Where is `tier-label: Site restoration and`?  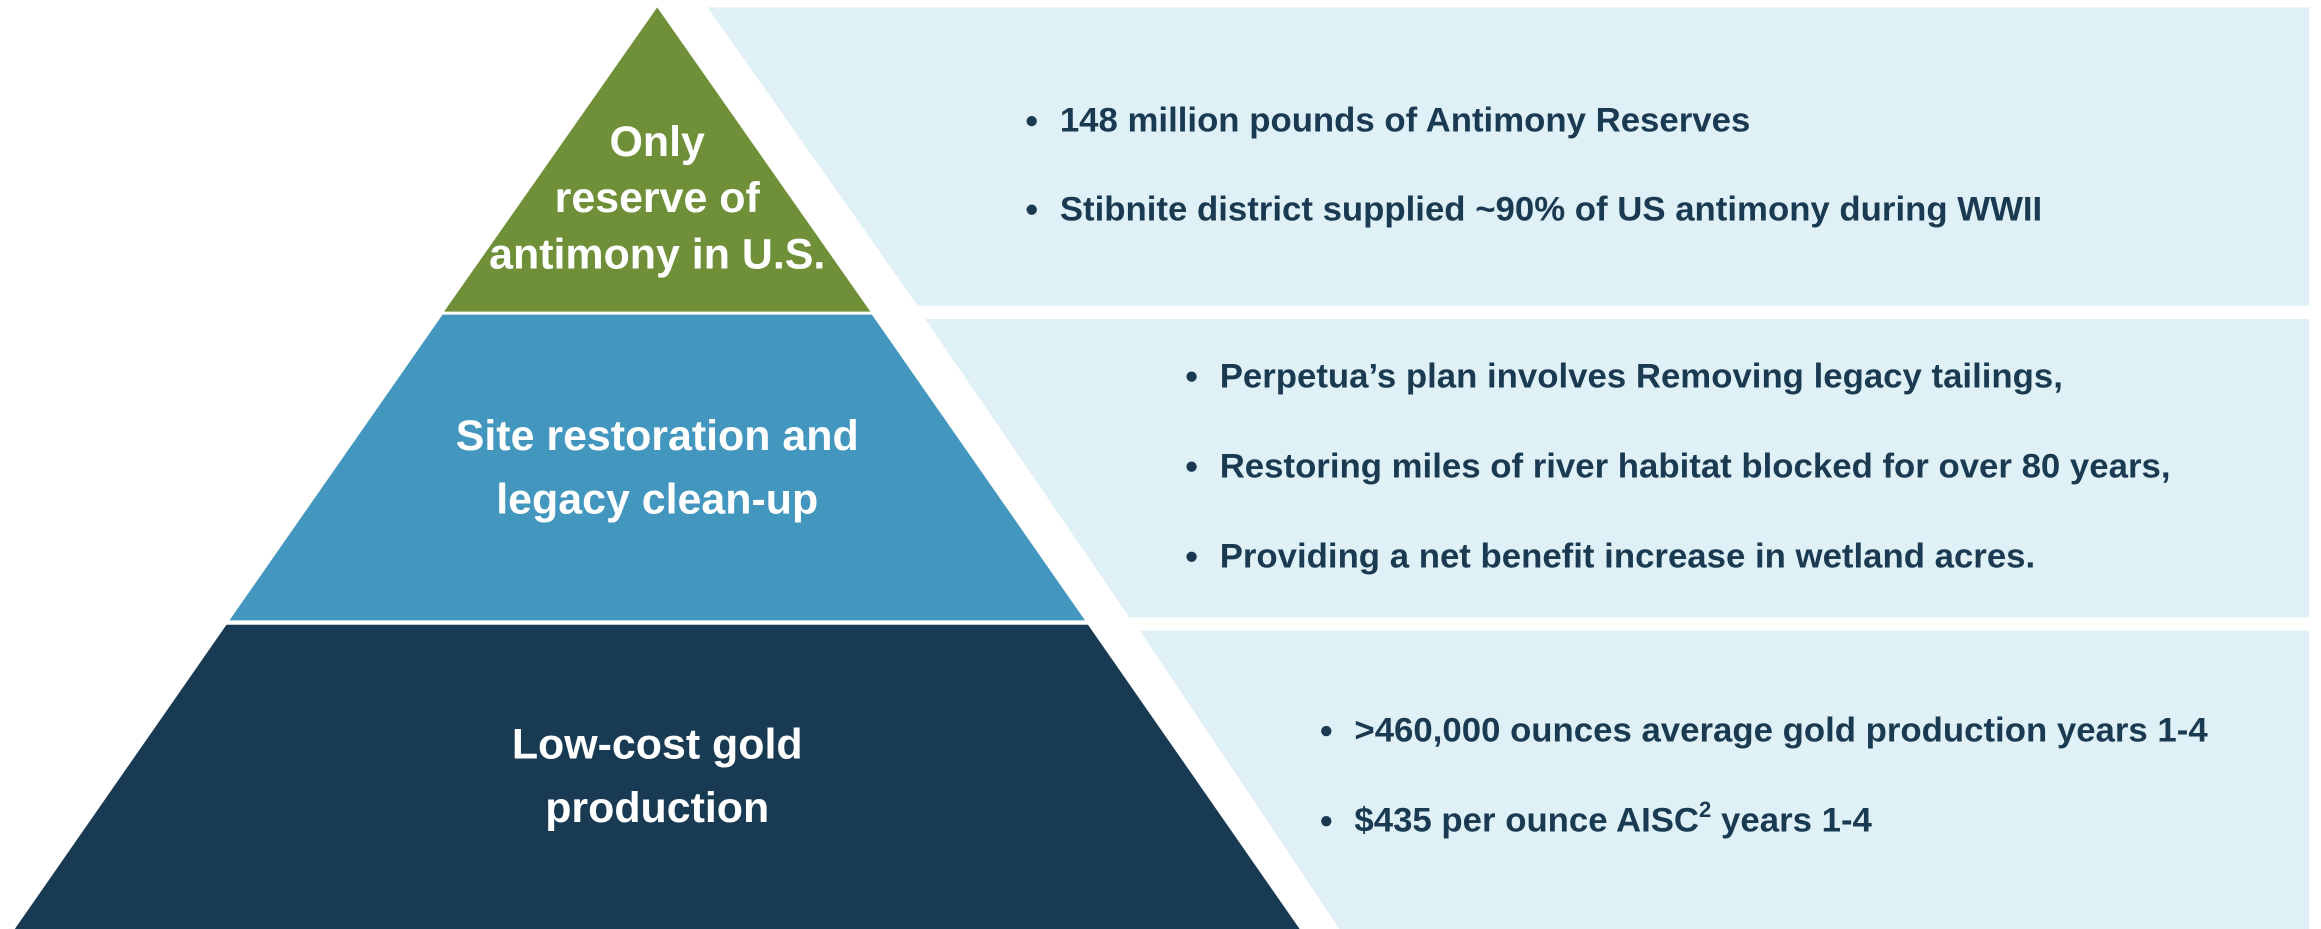
tier-label: Site restoration and is located at coordinates (657, 436).